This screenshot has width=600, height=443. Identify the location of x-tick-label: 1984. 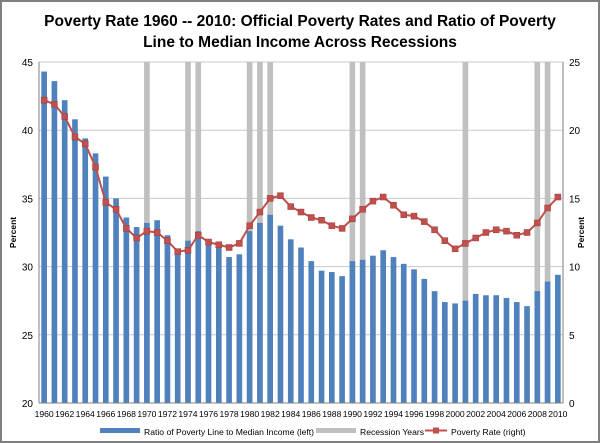
(290, 414).